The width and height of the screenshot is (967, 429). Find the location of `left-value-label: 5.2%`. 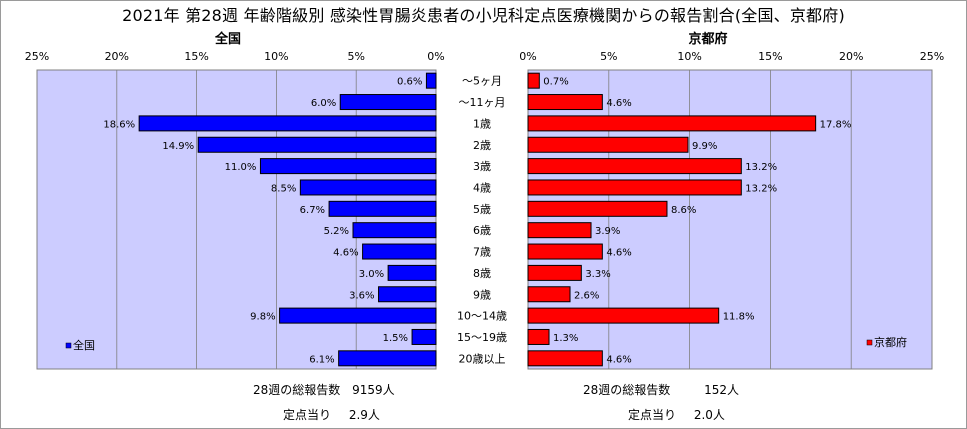

left-value-label: 5.2% is located at coordinates (336, 231).